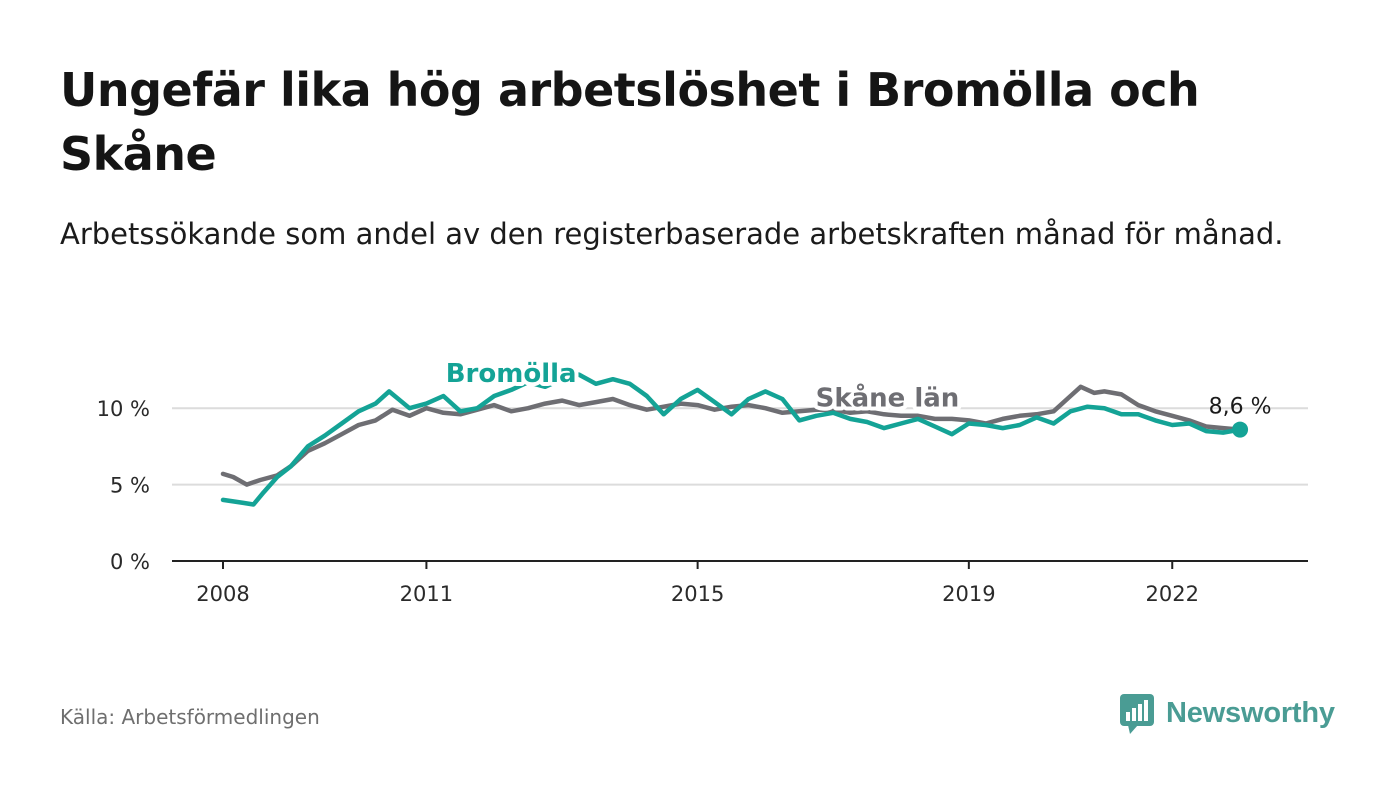  I want to click on y-tick-label: 5 %, so click(130, 486).